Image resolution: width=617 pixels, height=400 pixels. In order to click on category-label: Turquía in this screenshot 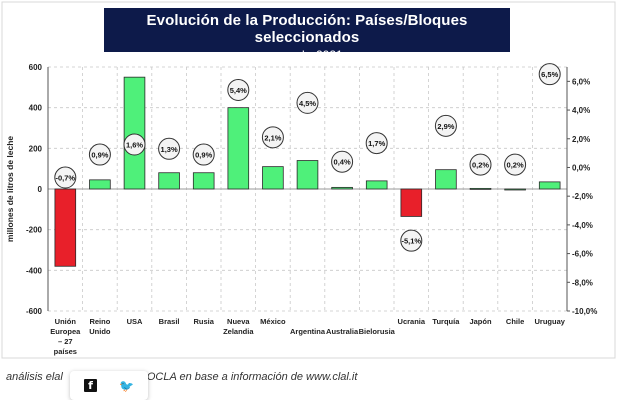, I will do `click(446, 321)`.